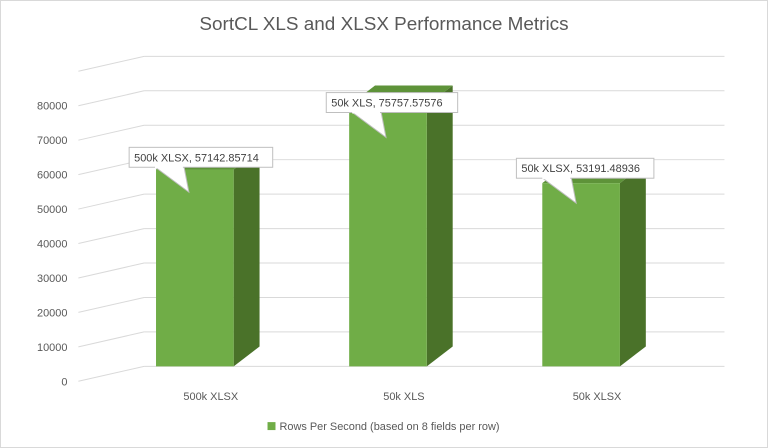  I want to click on y-tick-label: 70000, so click(52, 141).